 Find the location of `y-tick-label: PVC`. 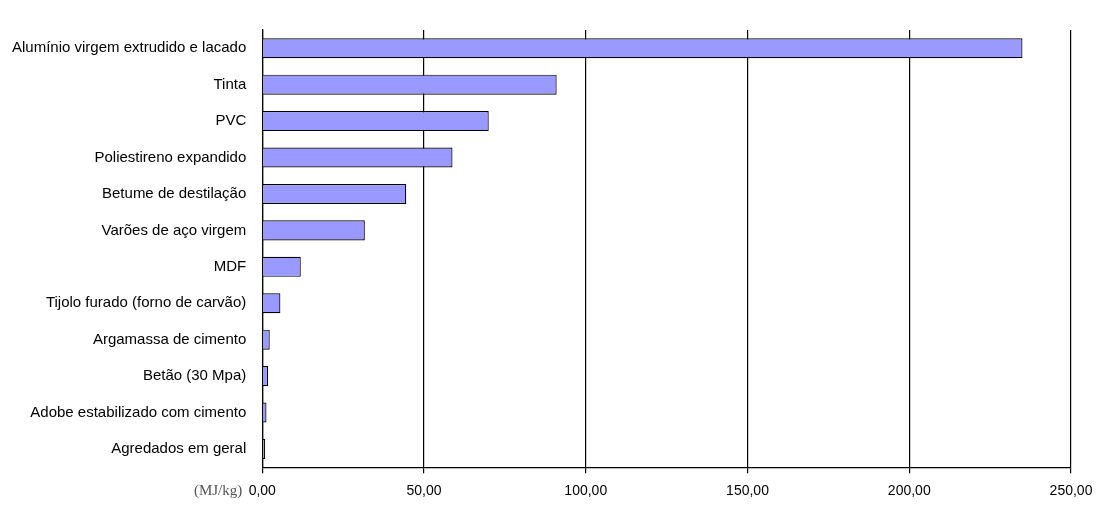

y-tick-label: PVC is located at coordinates (231, 120).